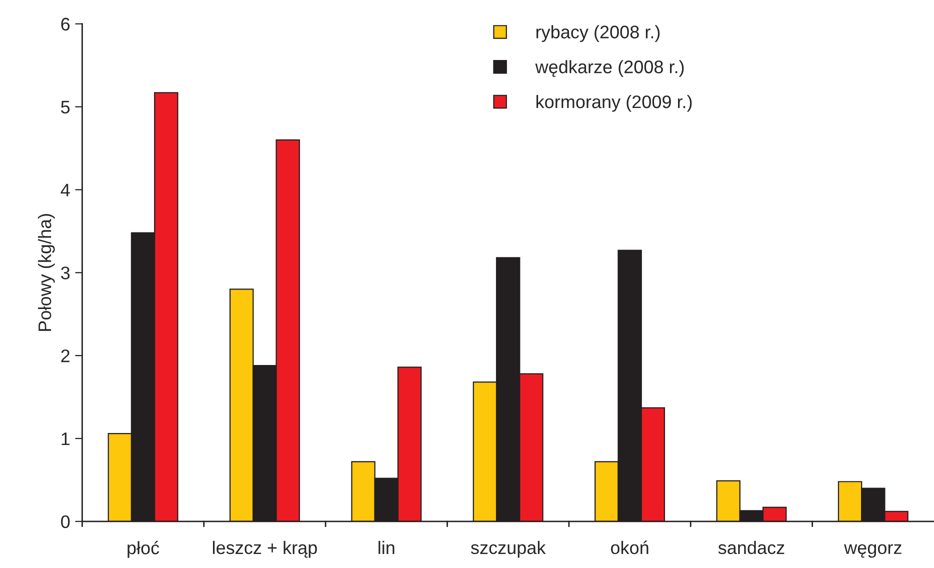 The image size is (934, 568). Describe the element at coordinates (609, 68) in the screenshot. I see `legend-label: wędkarze (2008 r.)` at that location.